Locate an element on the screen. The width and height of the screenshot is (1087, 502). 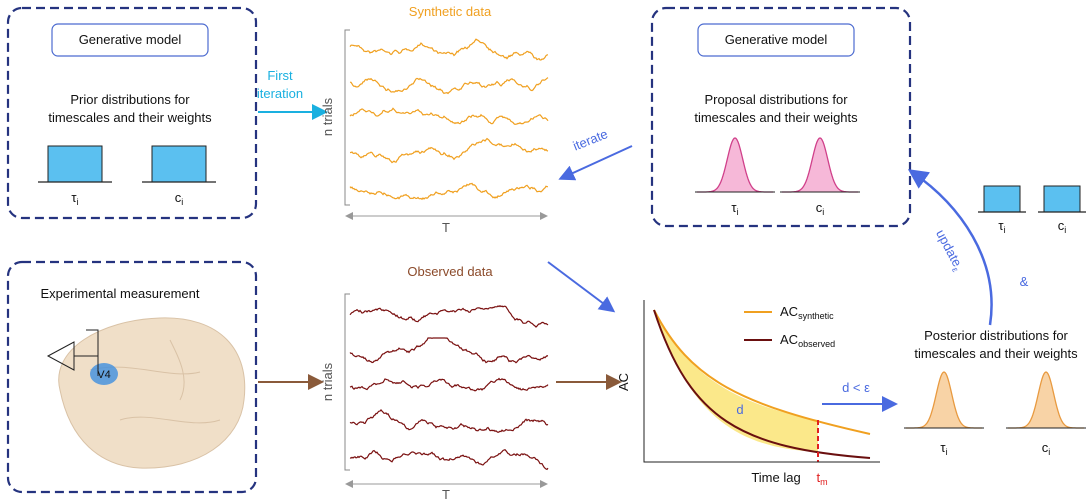
distance-area is located at coordinates (736, 381).